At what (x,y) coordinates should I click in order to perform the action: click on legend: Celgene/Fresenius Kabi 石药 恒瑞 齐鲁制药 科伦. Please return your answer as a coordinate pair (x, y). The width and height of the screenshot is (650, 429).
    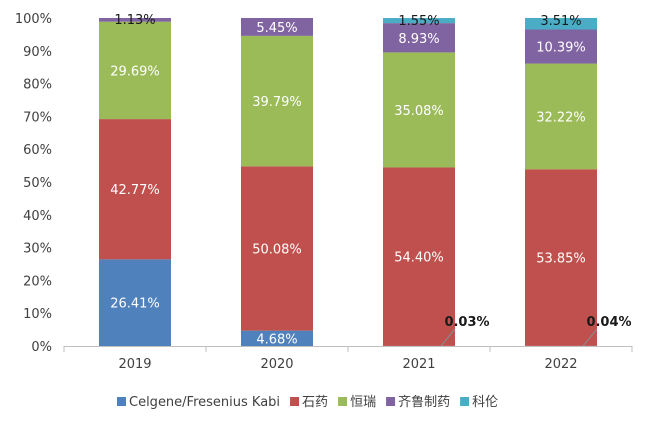
    Looking at the image, I should click on (307, 402).